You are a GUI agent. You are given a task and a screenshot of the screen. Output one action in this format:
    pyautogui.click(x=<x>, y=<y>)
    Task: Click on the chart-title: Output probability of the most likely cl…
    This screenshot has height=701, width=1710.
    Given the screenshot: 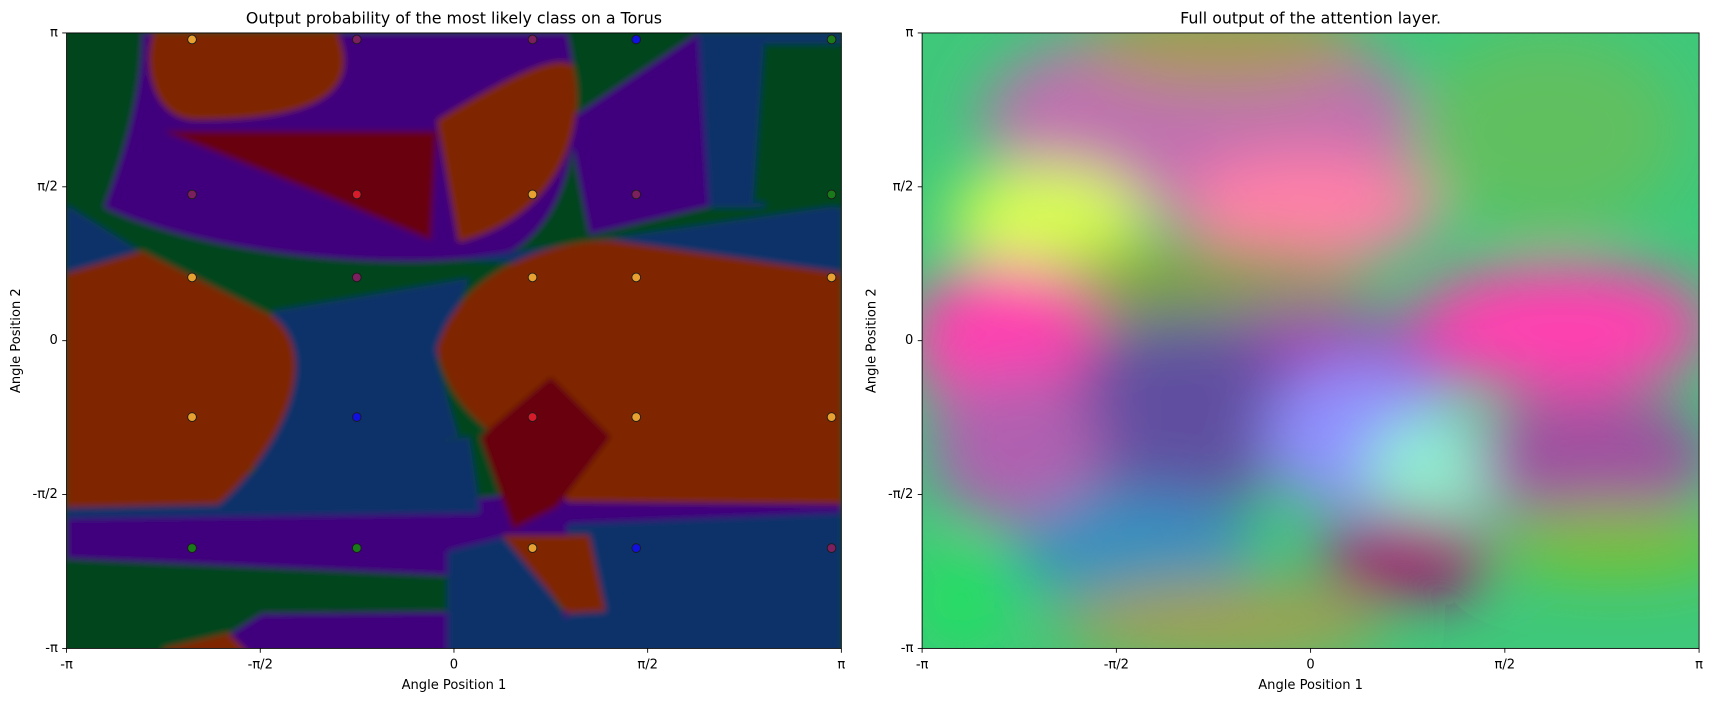 What is the action you would take?
    pyautogui.click(x=454, y=17)
    